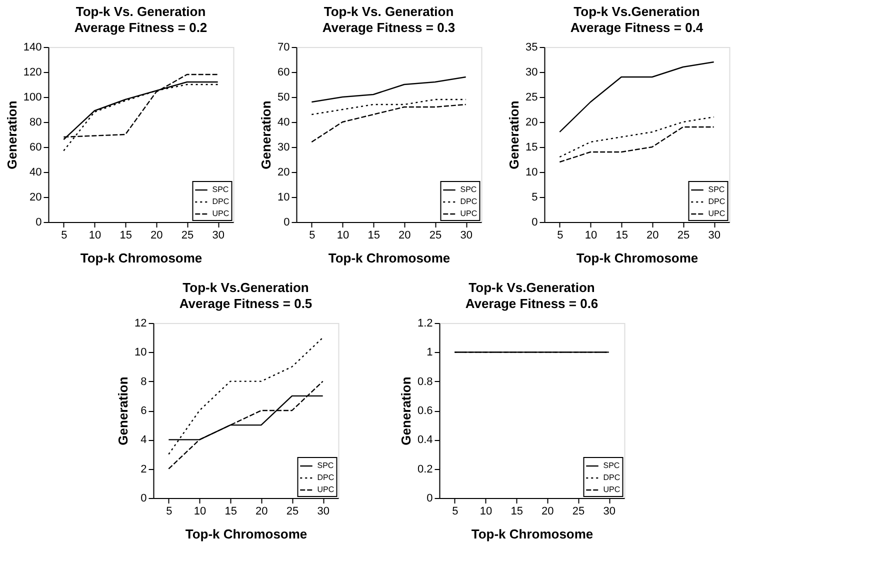 The width and height of the screenshot is (874, 566). I want to click on y-tick-label: 1.2, so click(425, 324).